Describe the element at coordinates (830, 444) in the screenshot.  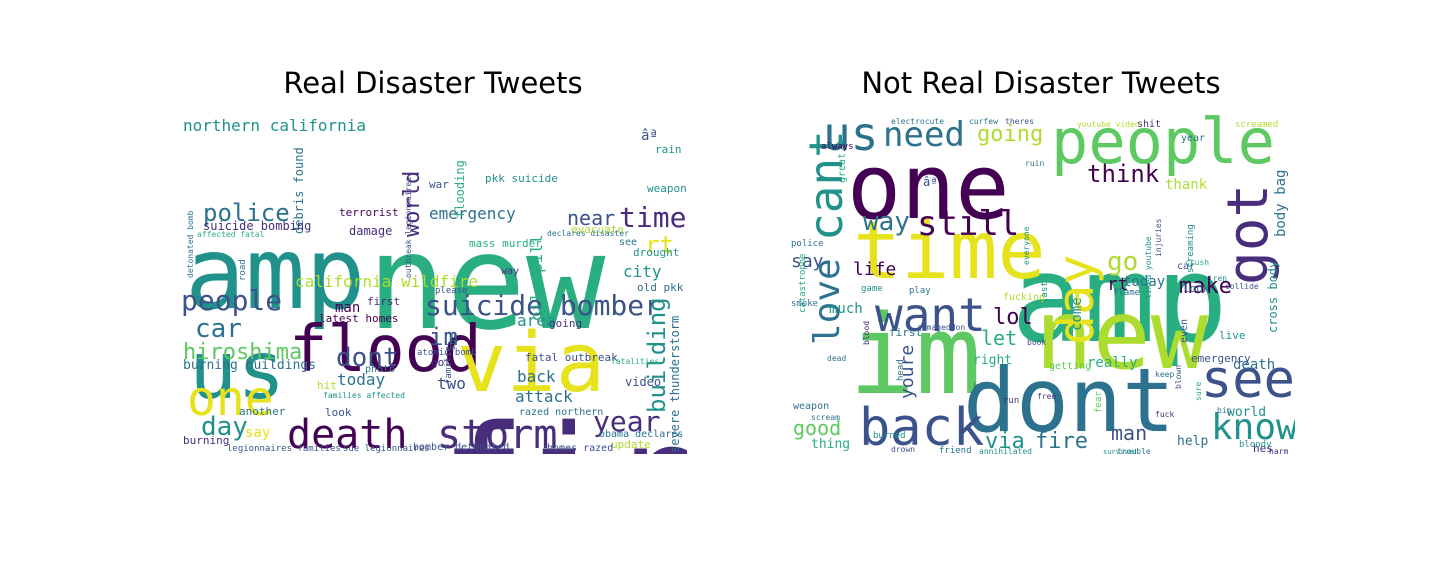
I see `word-thing: thing` at that location.